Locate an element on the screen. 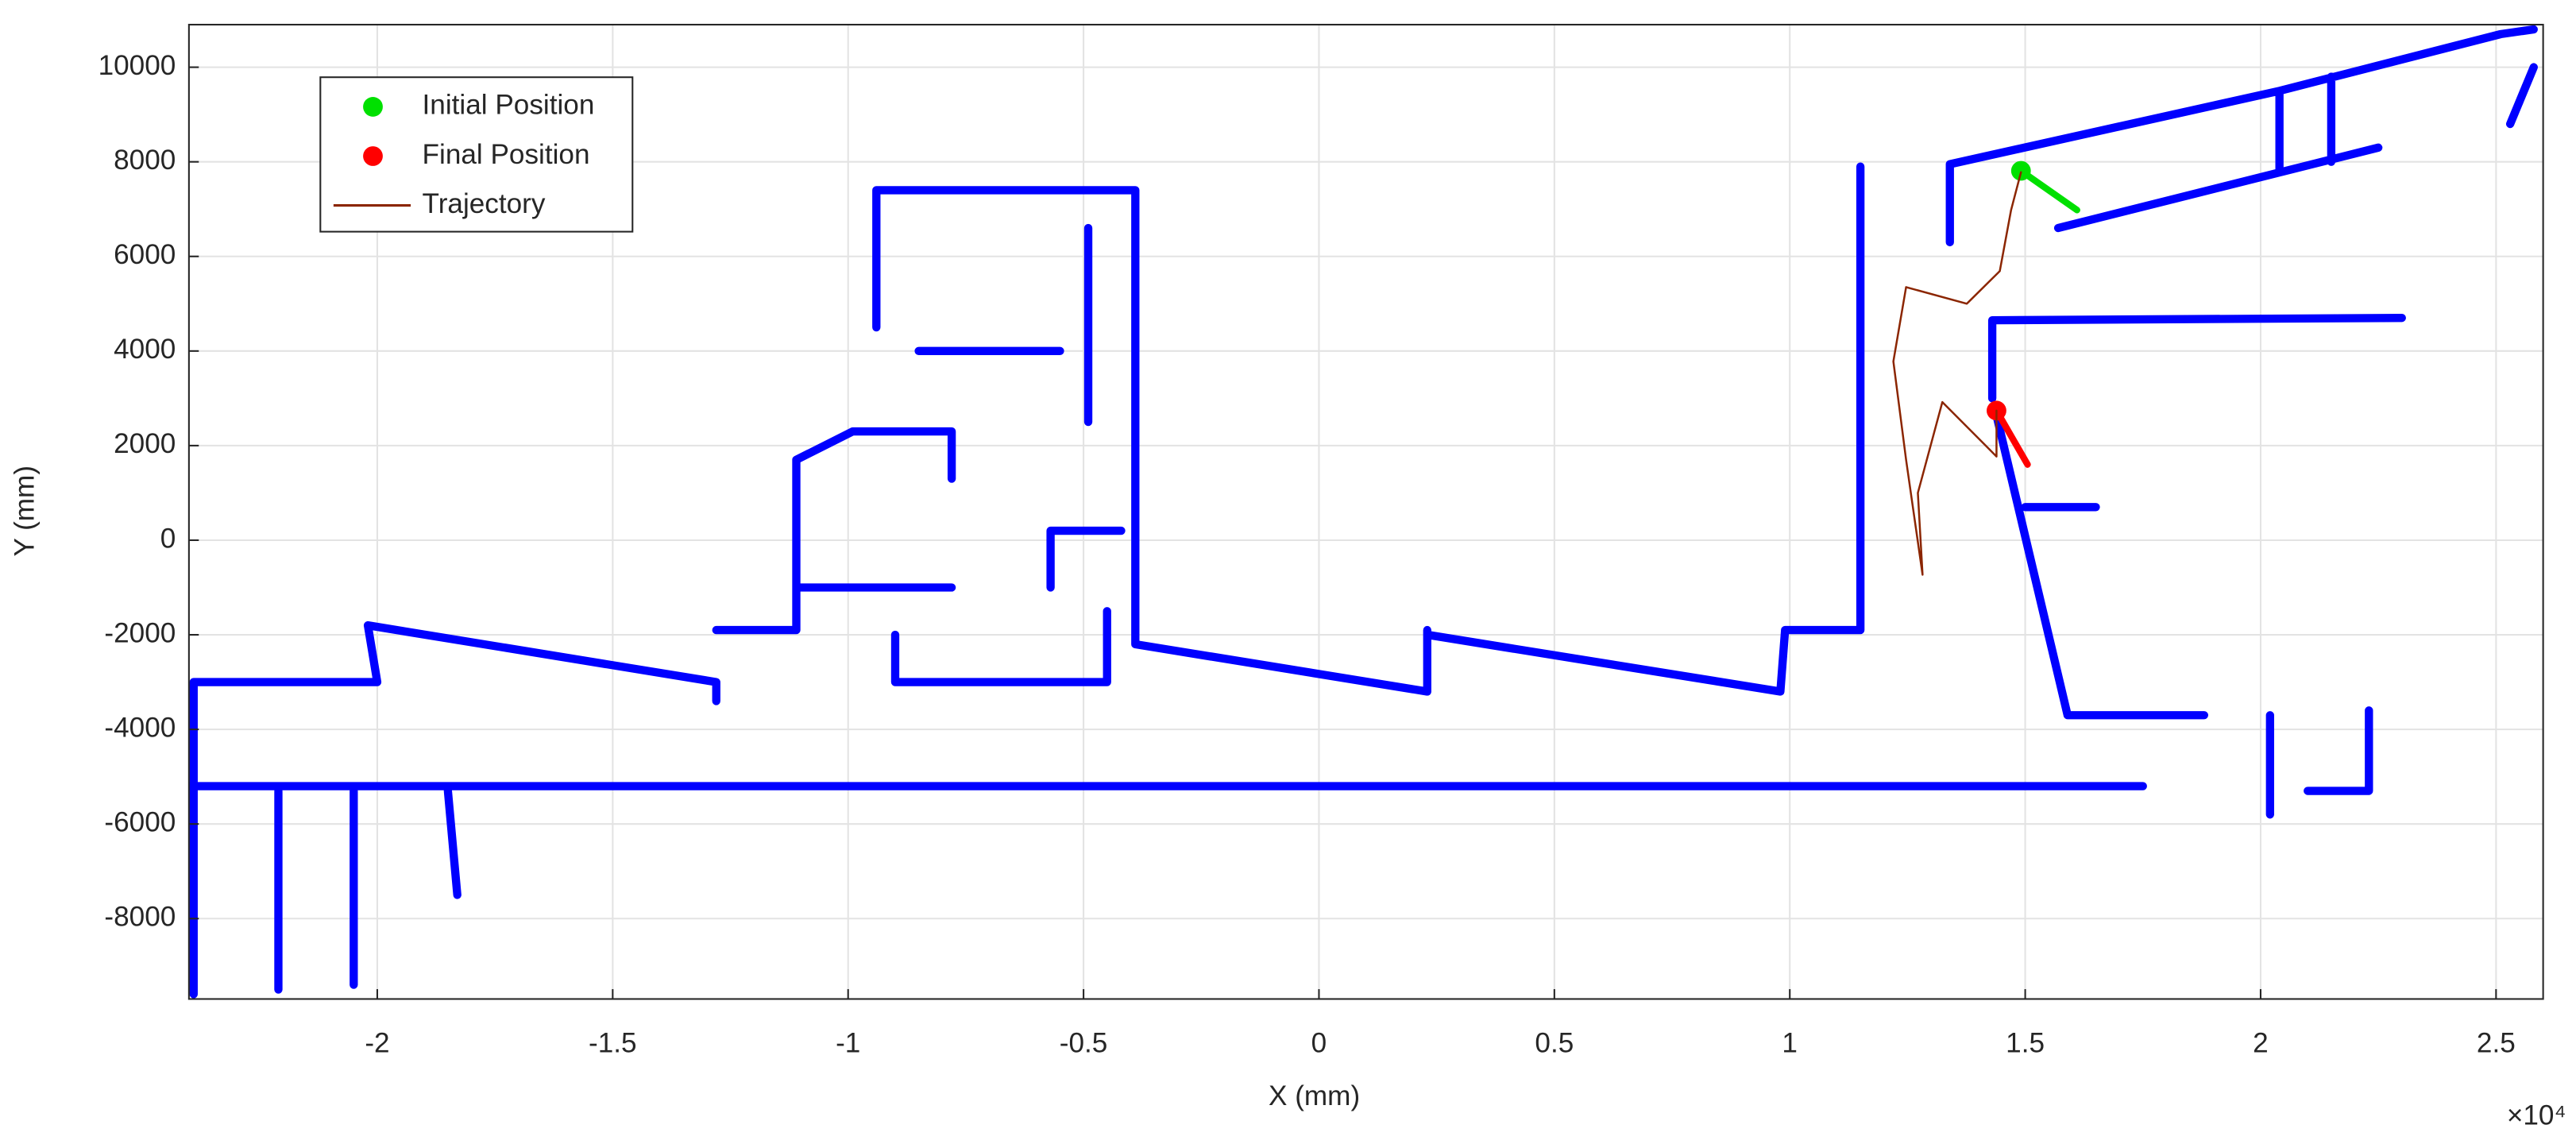 Image resolution: width=2576 pixels, height=1144 pixels. x-tick-label: -1.5 is located at coordinates (613, 1043).